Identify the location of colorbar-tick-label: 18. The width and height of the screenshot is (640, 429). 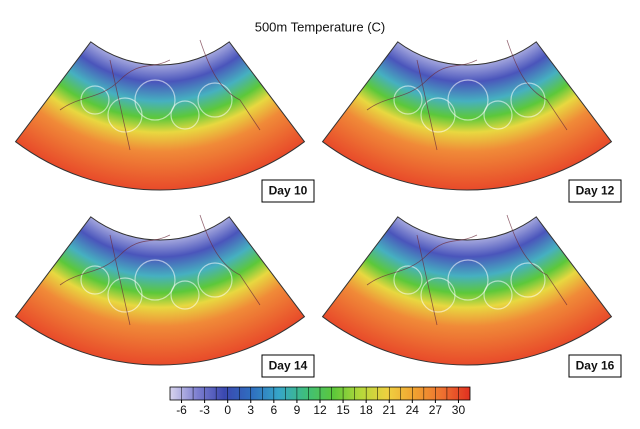
(366, 410).